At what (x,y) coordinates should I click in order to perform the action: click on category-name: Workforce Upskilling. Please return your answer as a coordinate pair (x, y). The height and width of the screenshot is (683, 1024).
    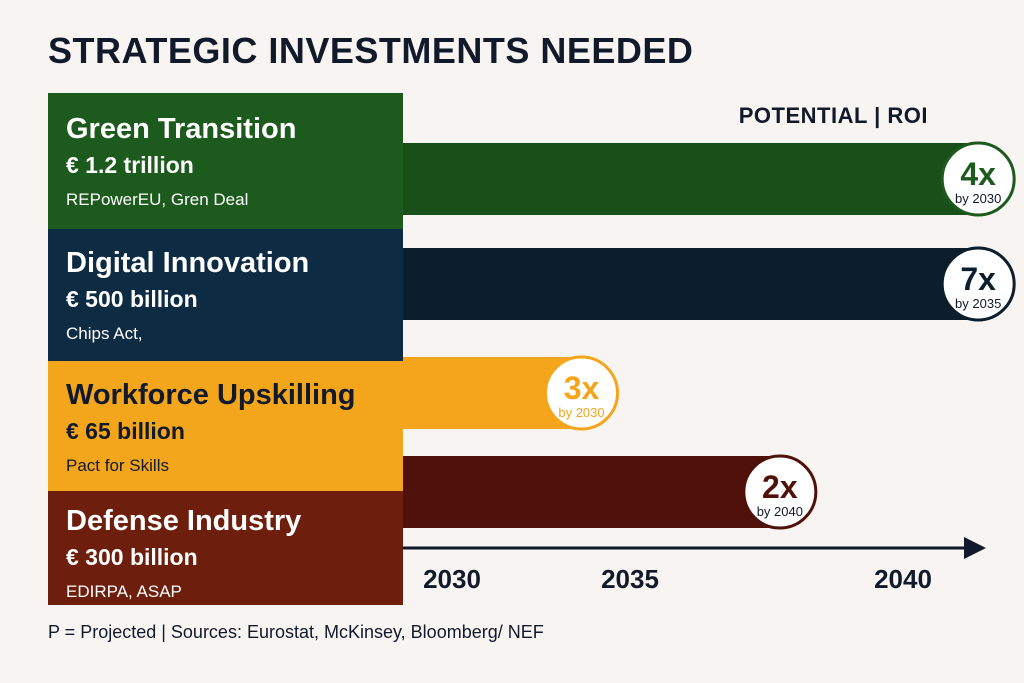
    Looking at the image, I should click on (211, 395).